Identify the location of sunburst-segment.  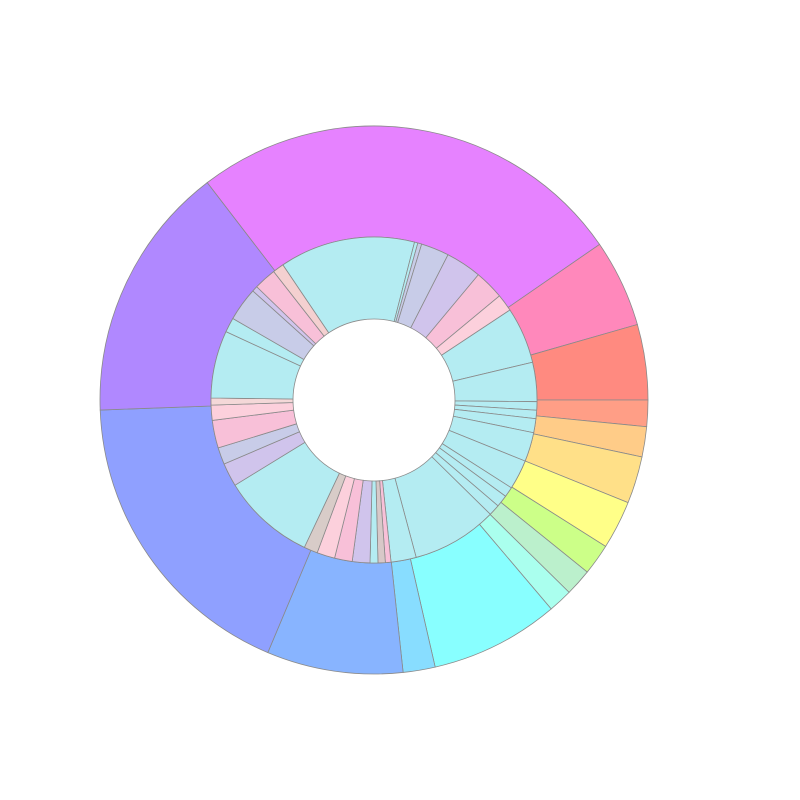
(301, 300).